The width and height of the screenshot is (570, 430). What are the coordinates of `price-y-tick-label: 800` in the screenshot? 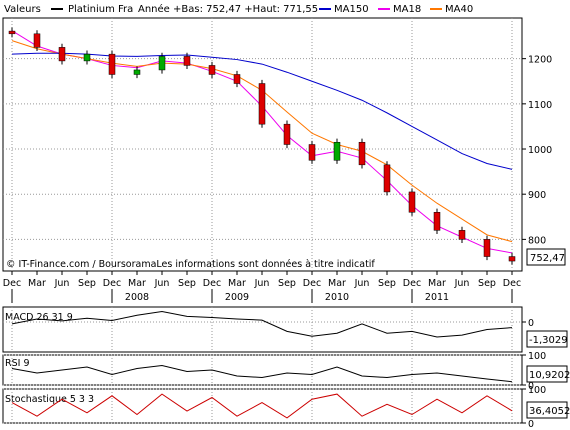 It's located at (537, 240).